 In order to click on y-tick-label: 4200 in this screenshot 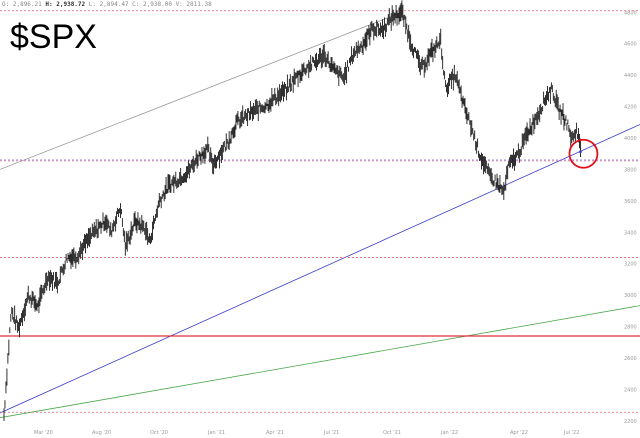, I will do `click(630, 108)`.